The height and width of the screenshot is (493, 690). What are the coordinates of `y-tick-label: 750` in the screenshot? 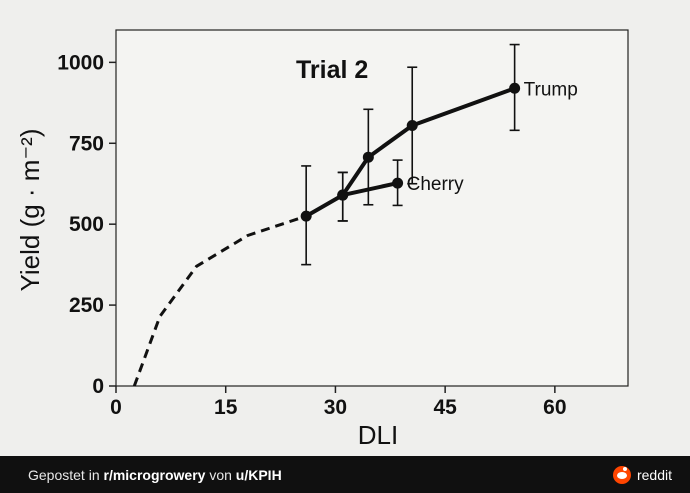 It's located at (86, 143).